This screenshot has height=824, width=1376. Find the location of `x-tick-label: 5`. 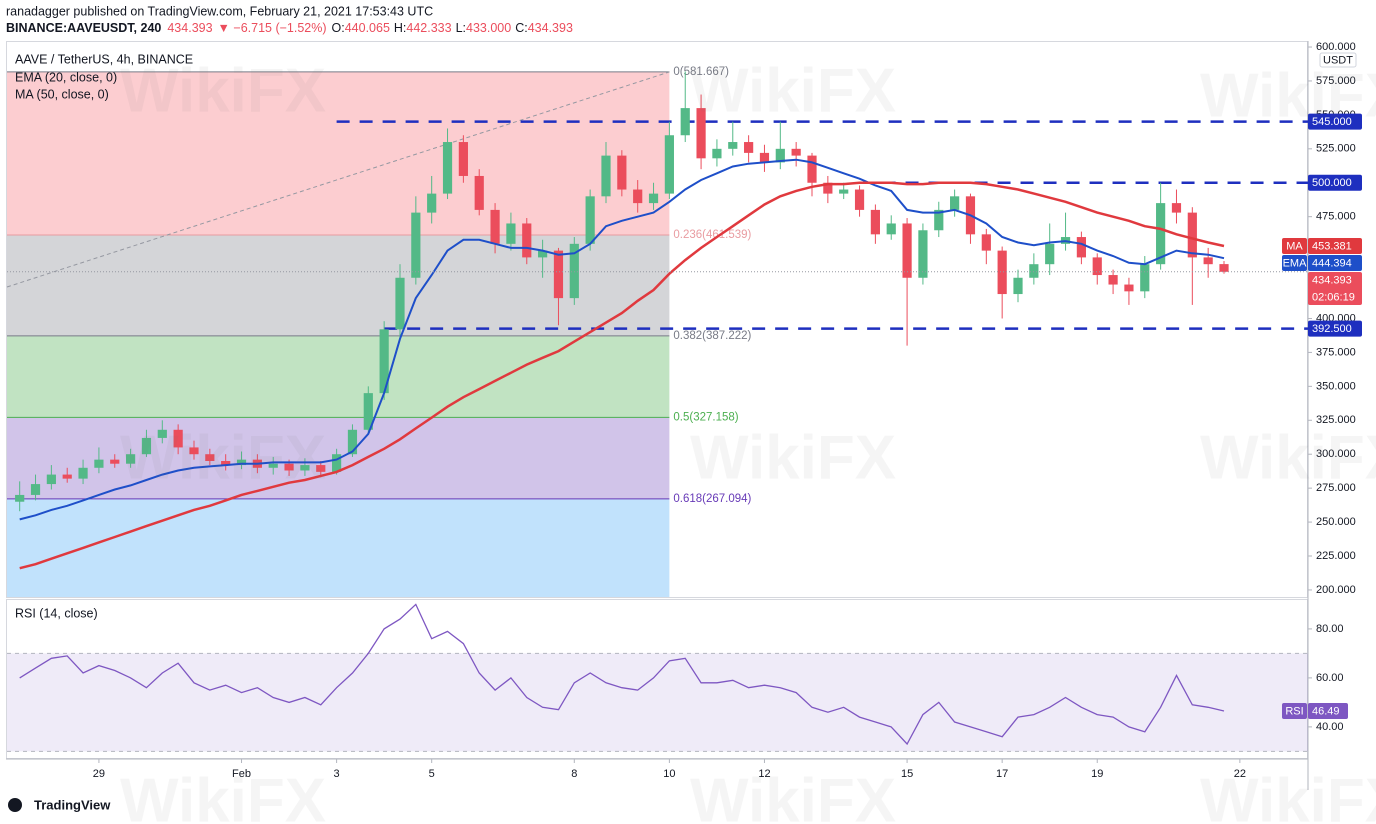

x-tick-label: 5 is located at coordinates (432, 774).